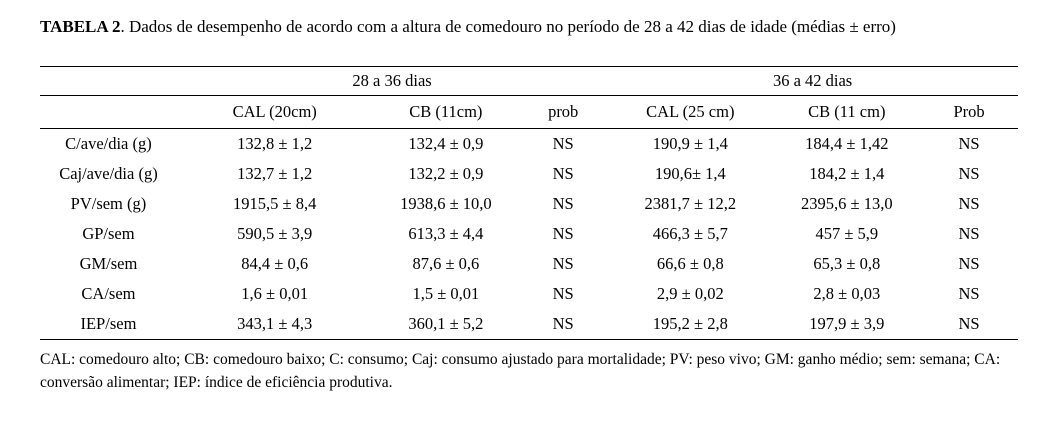  I want to click on empty-corner-cell, so click(108, 81).